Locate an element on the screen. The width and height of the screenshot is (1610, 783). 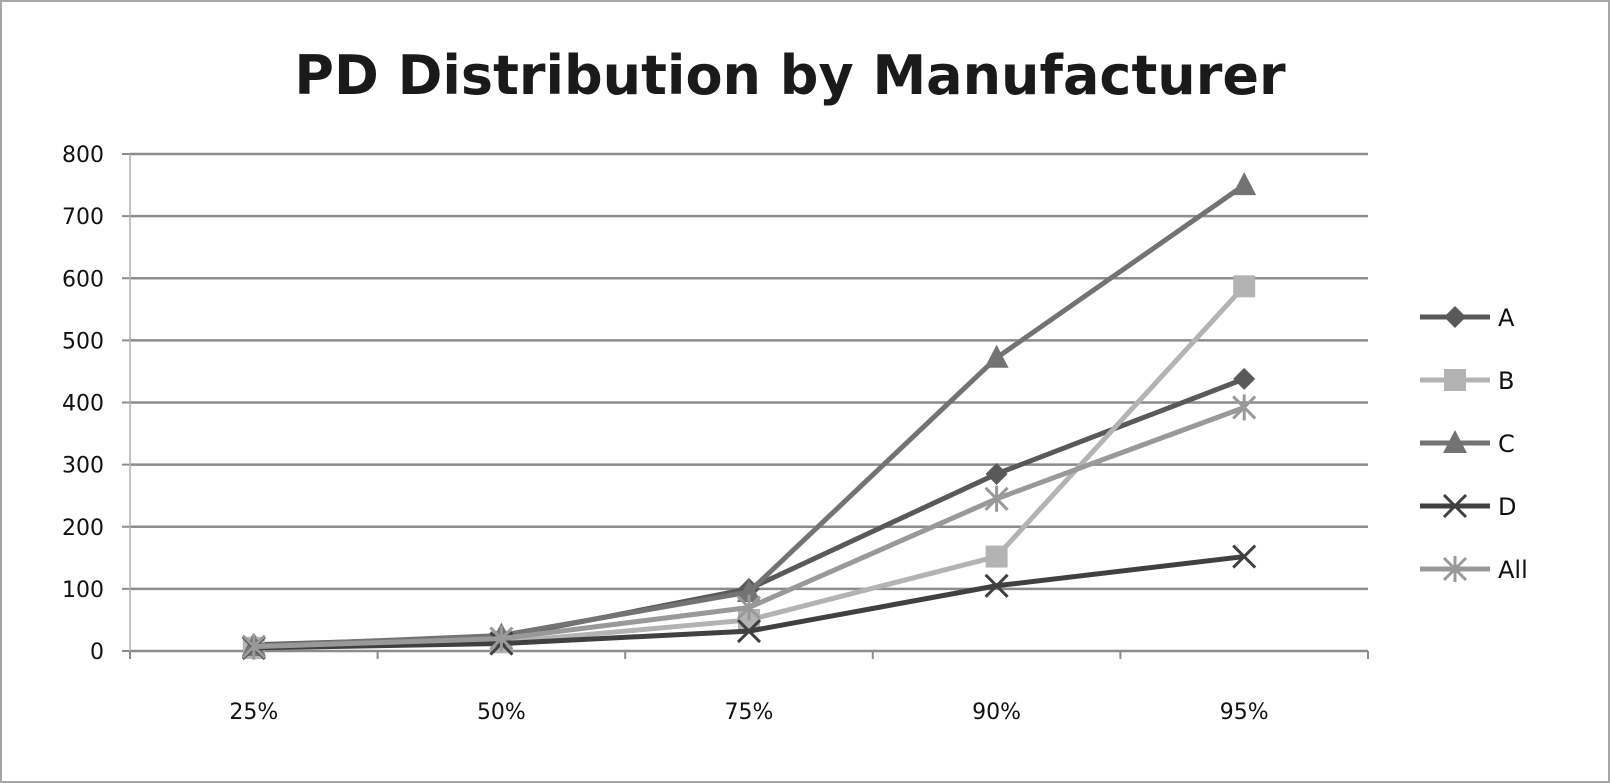
legend-item-d: D is located at coordinates (1468, 507).